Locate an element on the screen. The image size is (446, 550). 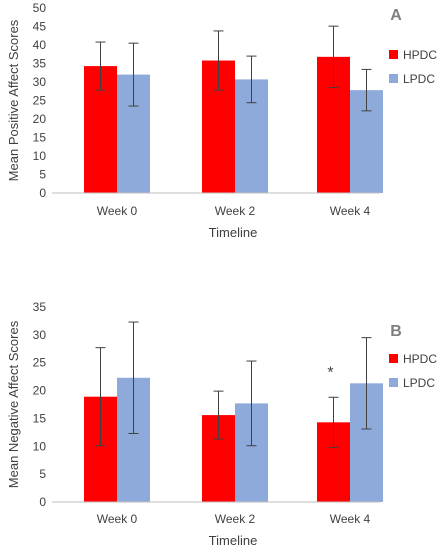
panel-label: B is located at coordinates (396, 331).